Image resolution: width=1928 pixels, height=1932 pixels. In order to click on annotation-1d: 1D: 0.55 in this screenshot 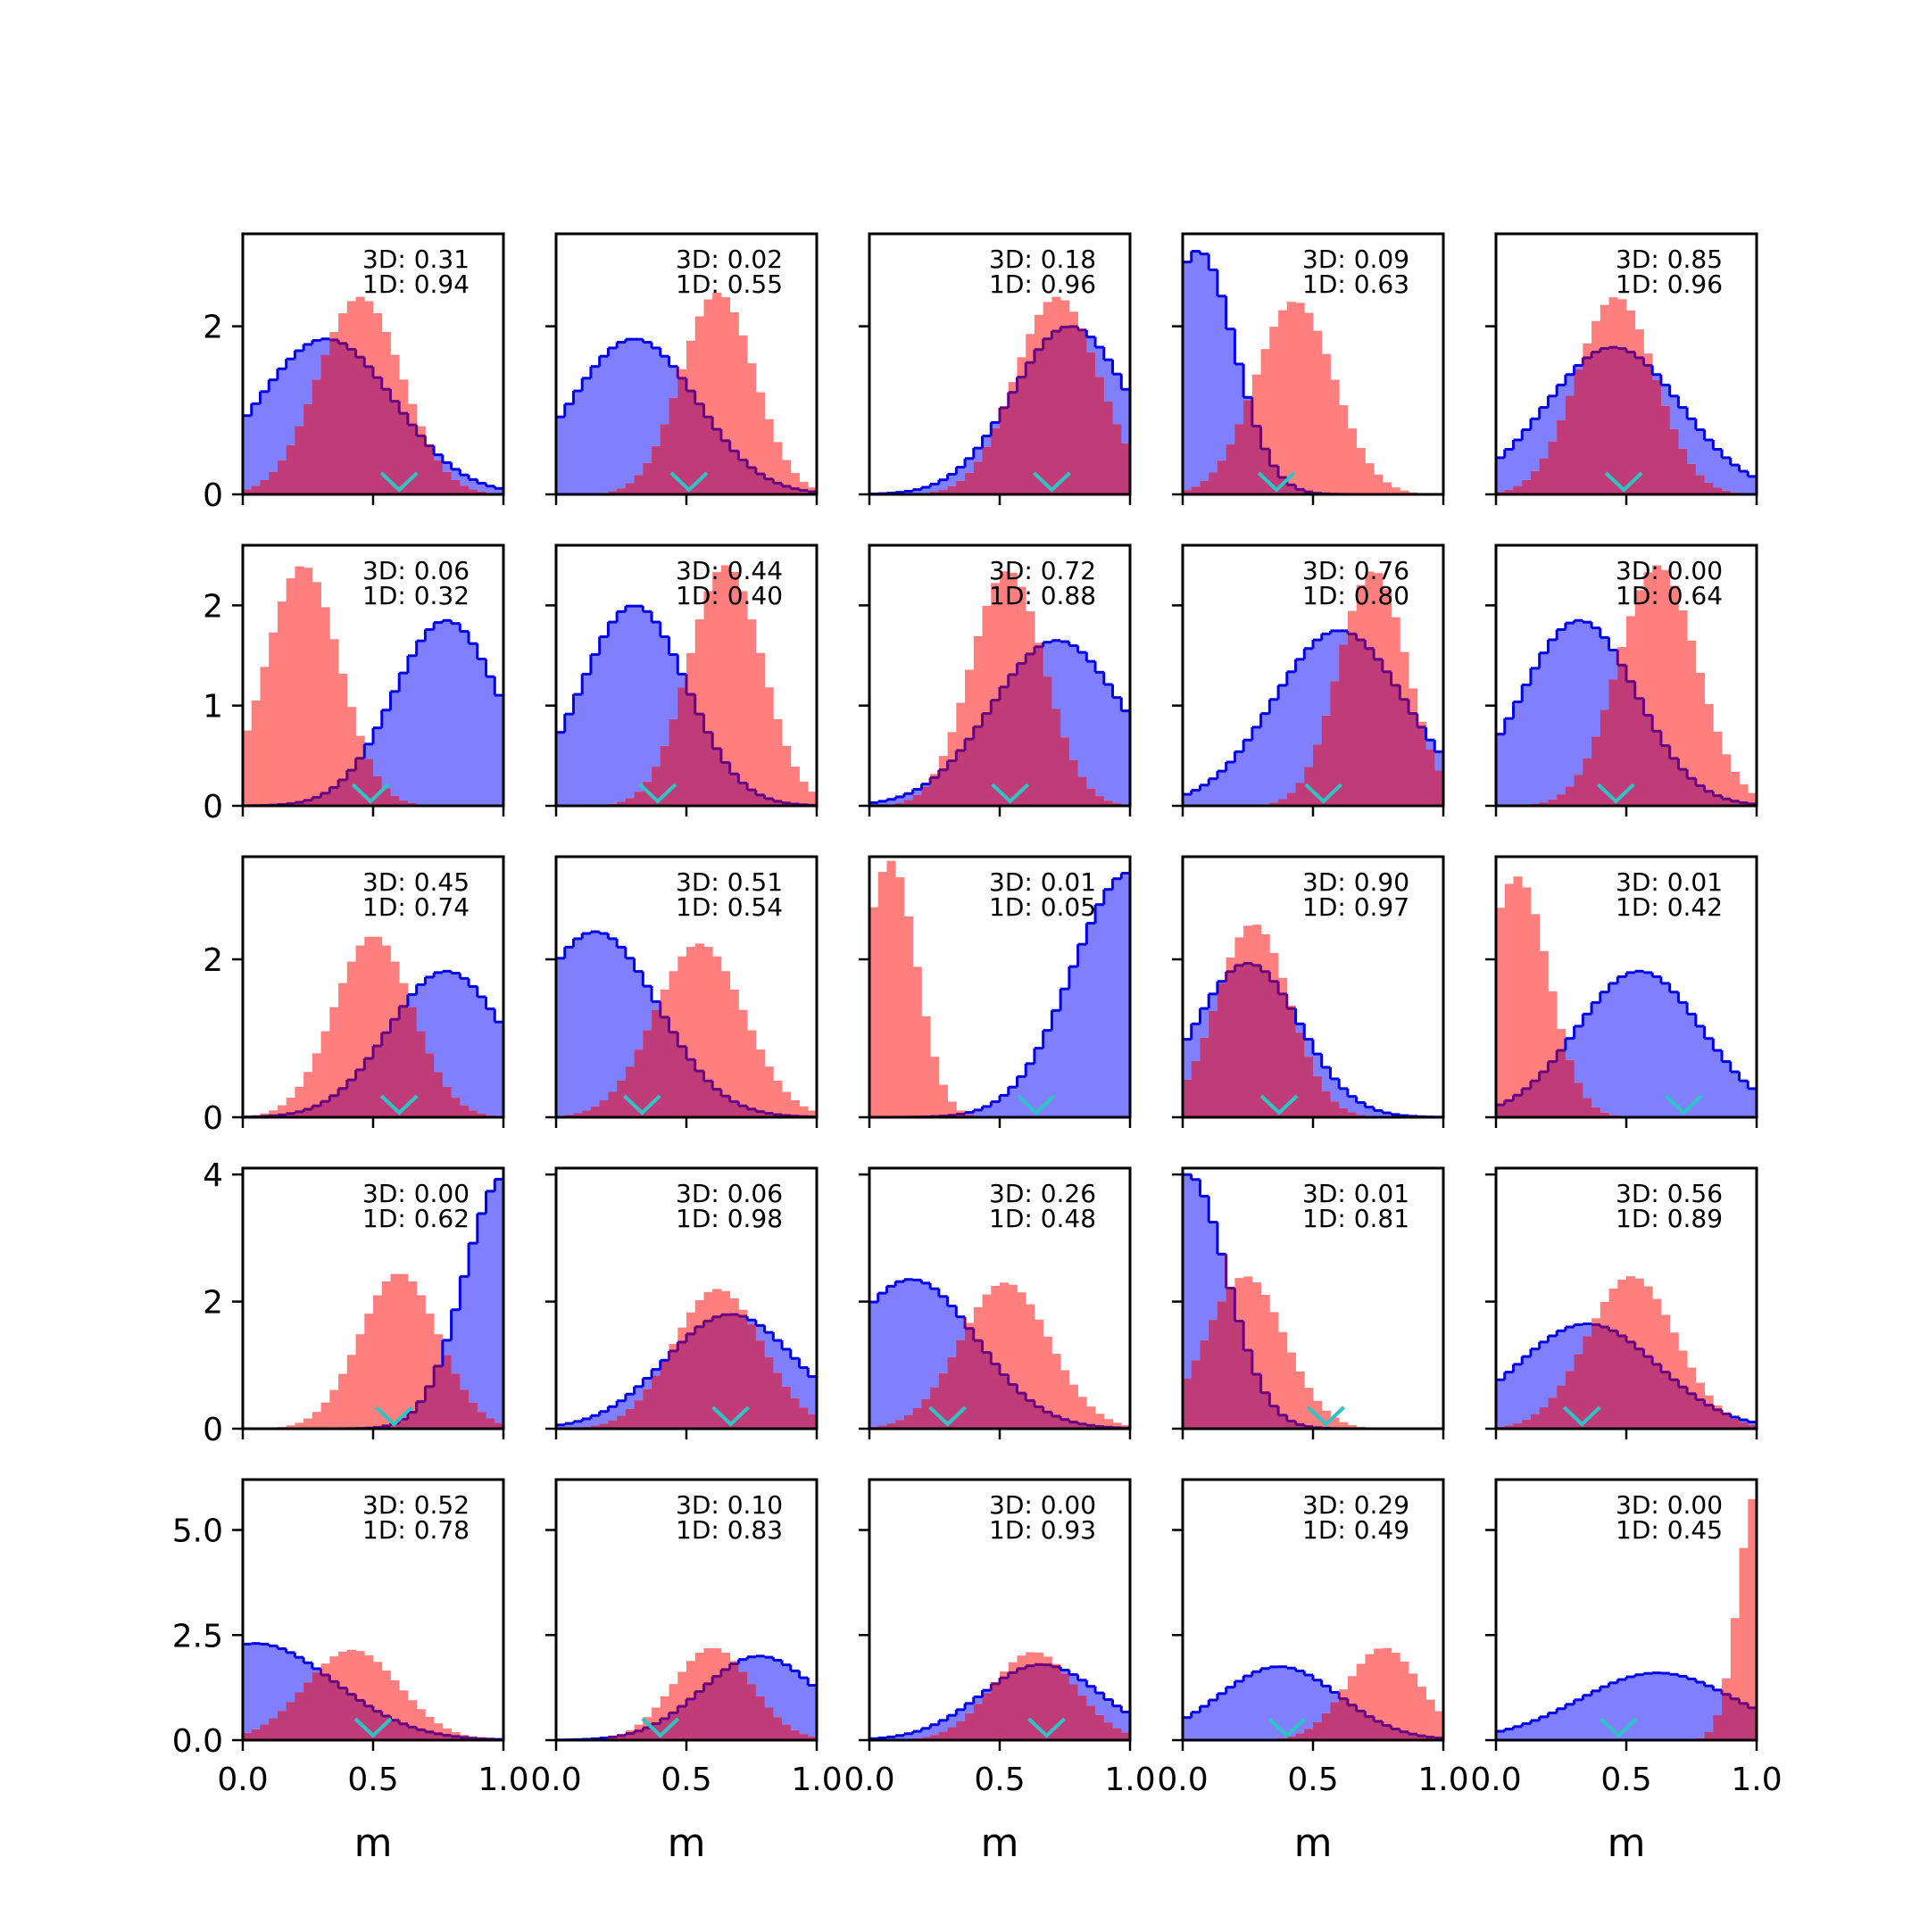, I will do `click(729, 284)`.